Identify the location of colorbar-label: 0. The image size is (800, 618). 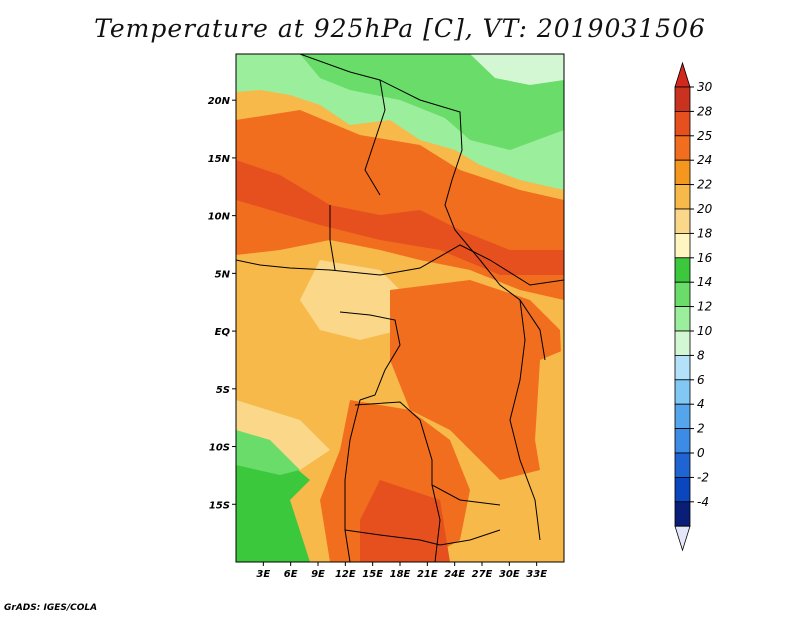
(701, 453).